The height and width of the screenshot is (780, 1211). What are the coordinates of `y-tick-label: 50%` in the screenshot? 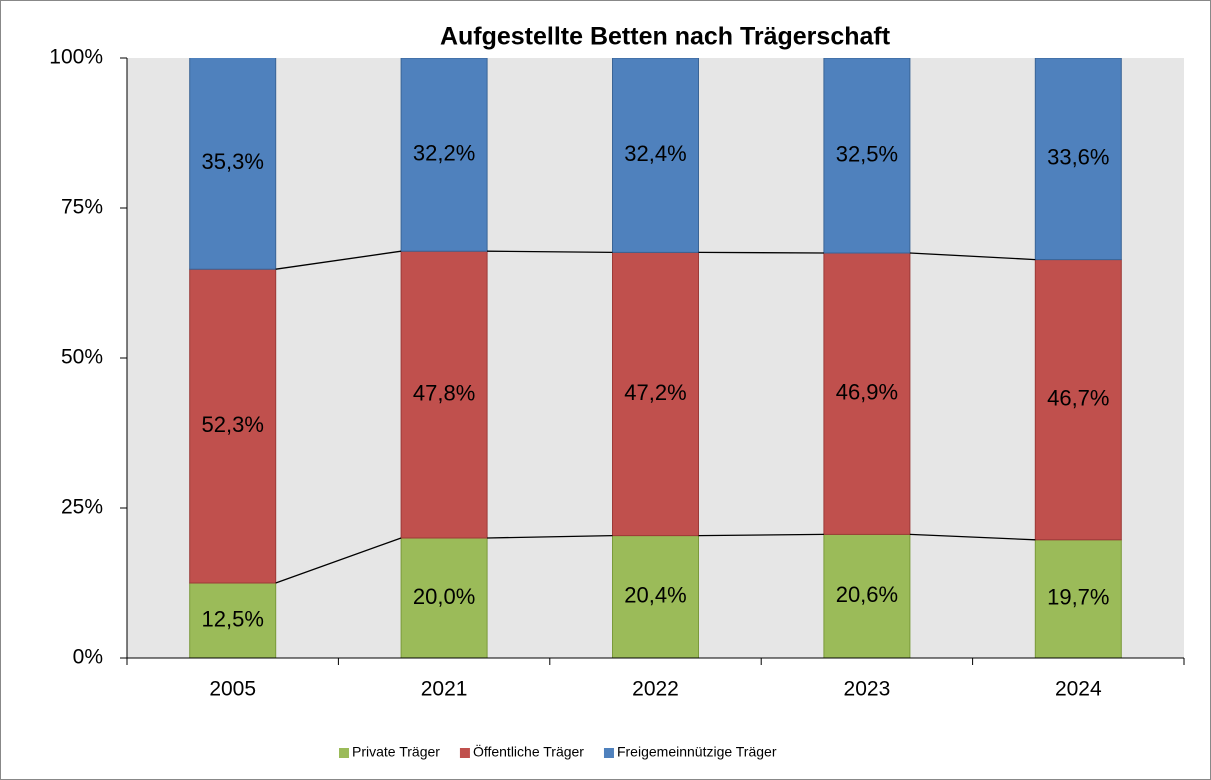 It's located at (82, 357).